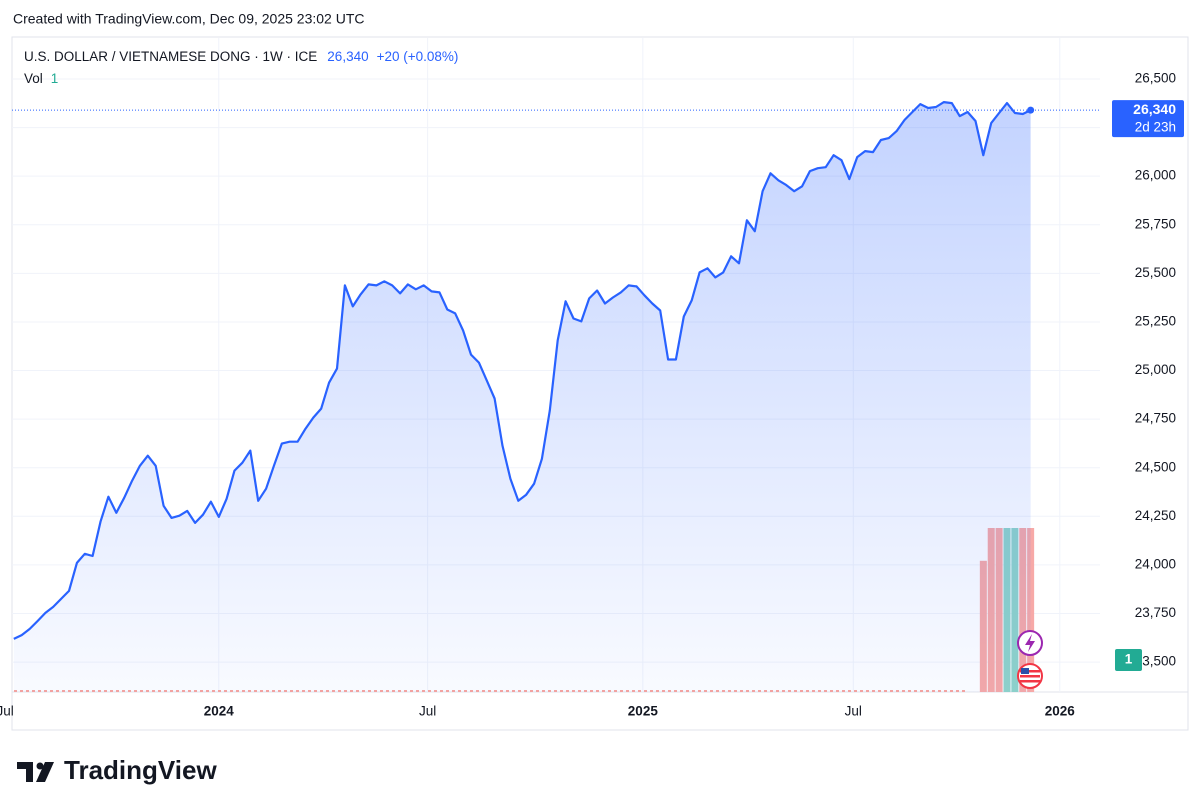 The height and width of the screenshot is (811, 1200). I want to click on logo: TradingView, so click(117, 770).